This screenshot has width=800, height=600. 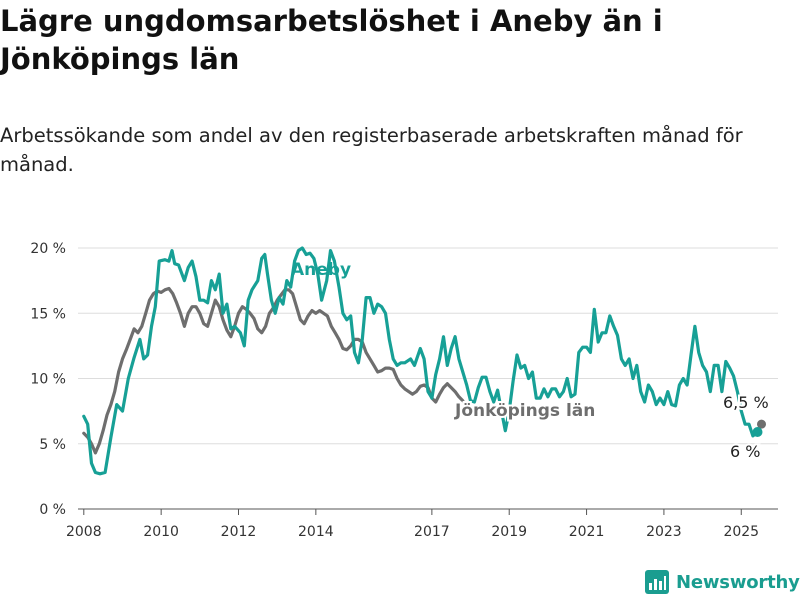 What do you see at coordinates (757, 432) in the screenshot?
I see `end-point-aneby` at bounding box center [757, 432].